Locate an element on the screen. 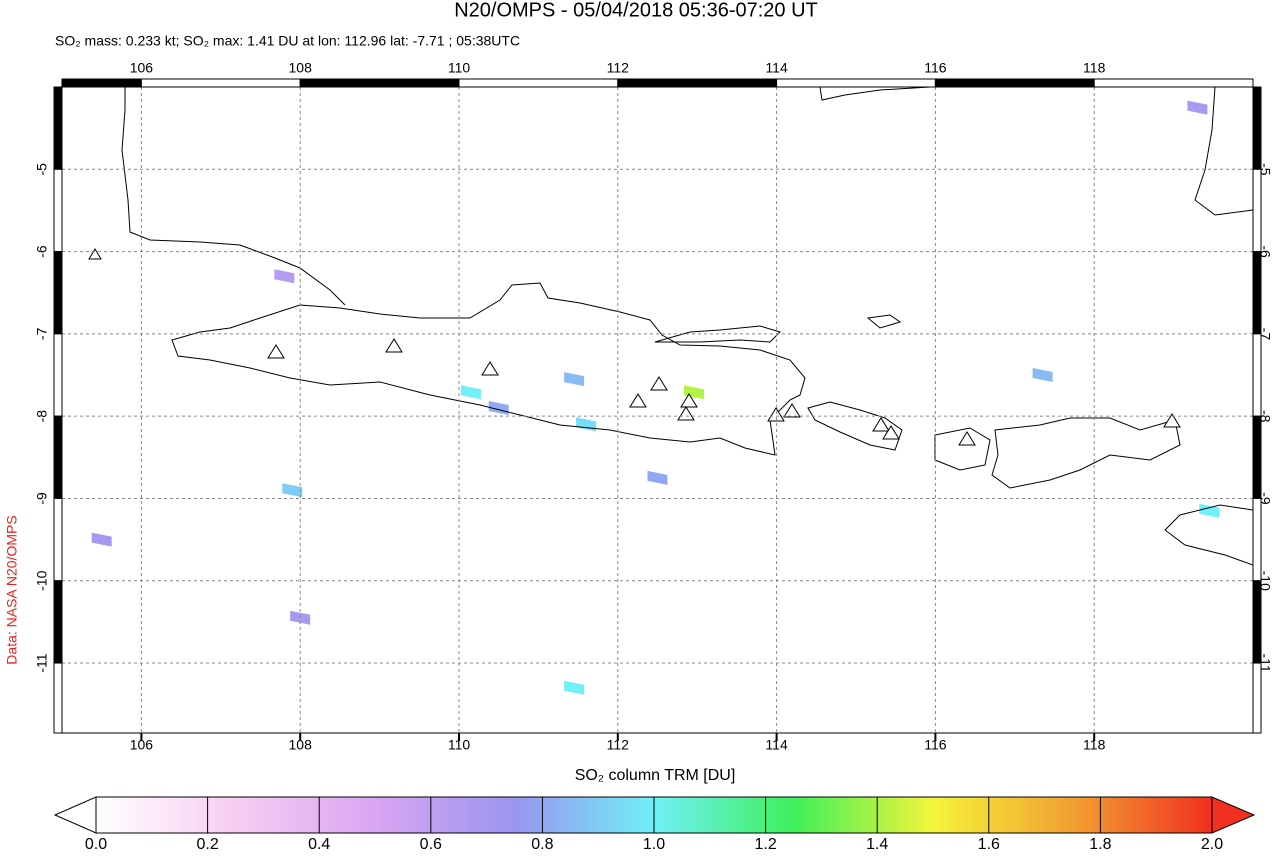 This screenshot has width=1272, height=858. colorbar-under is located at coordinates (75, 815).